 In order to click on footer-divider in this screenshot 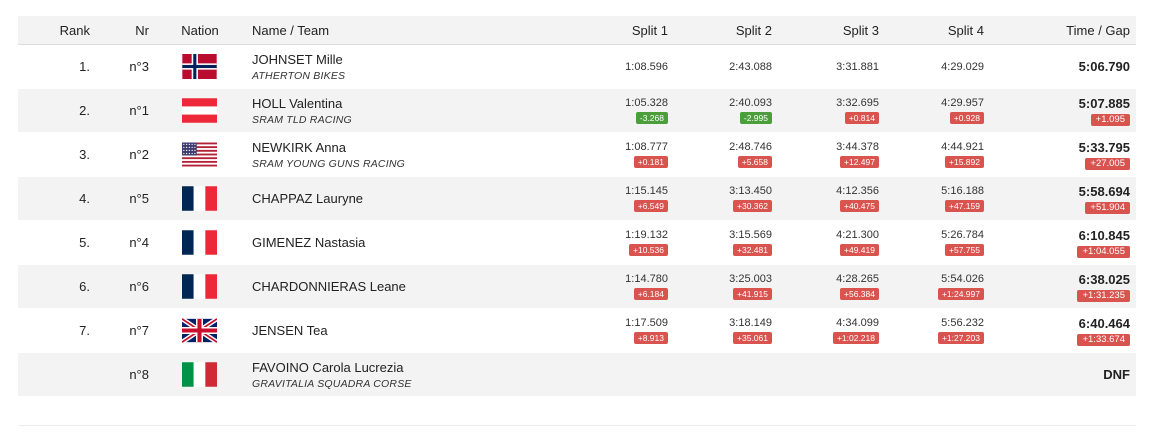, I will do `click(577, 425)`.